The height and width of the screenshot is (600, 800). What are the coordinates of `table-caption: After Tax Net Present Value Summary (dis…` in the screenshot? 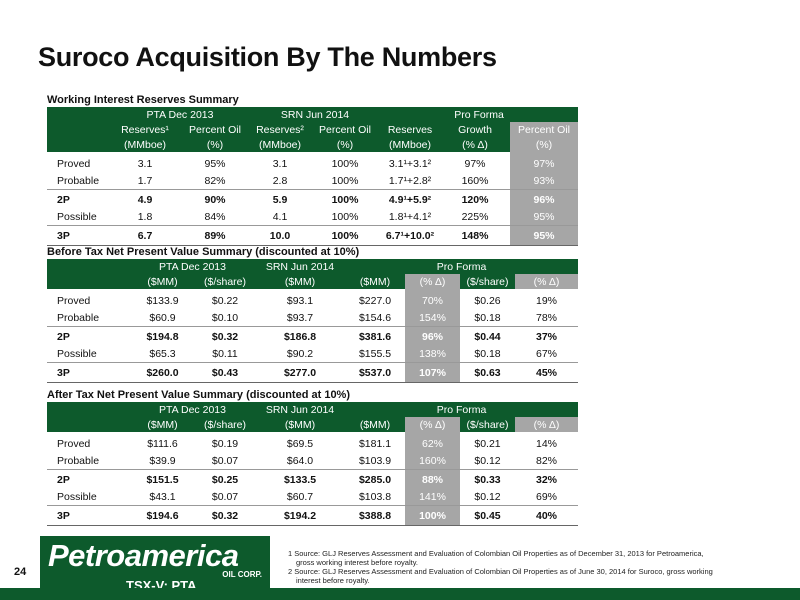 It's located at (198, 395).